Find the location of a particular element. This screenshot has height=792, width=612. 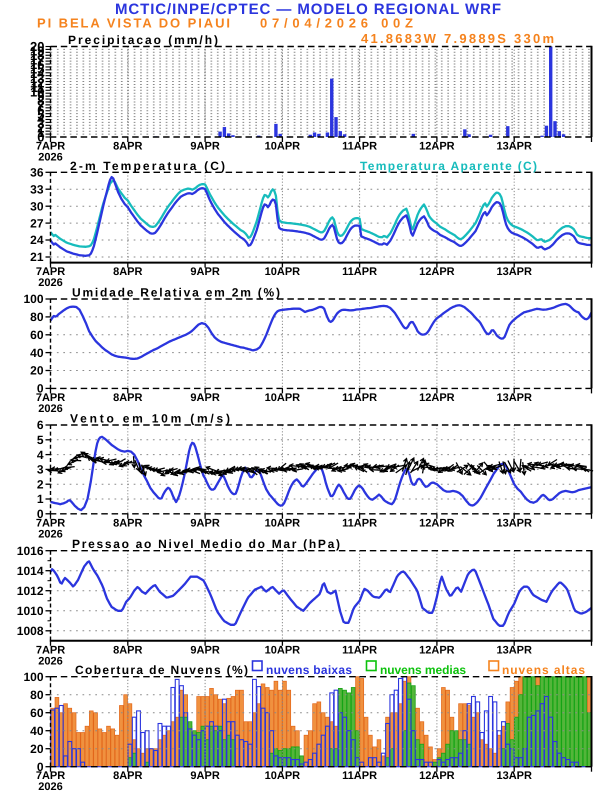

svg-text: 1010 is located at coordinates (30, 611).